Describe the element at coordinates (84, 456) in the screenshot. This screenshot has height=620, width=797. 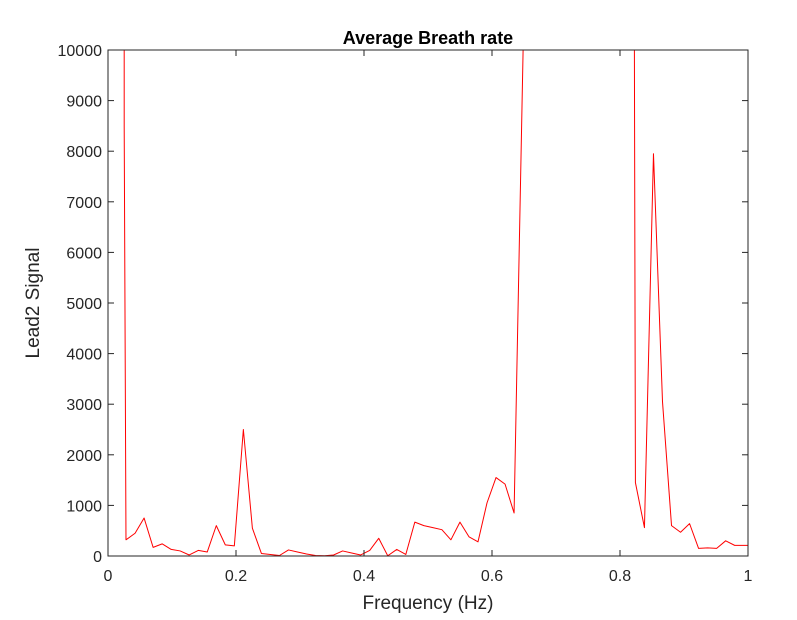
I see `y-tick-label: 2000` at that location.